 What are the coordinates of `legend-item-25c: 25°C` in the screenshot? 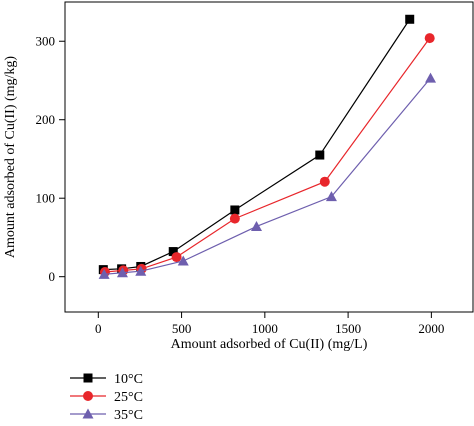 It's located at (106, 397).